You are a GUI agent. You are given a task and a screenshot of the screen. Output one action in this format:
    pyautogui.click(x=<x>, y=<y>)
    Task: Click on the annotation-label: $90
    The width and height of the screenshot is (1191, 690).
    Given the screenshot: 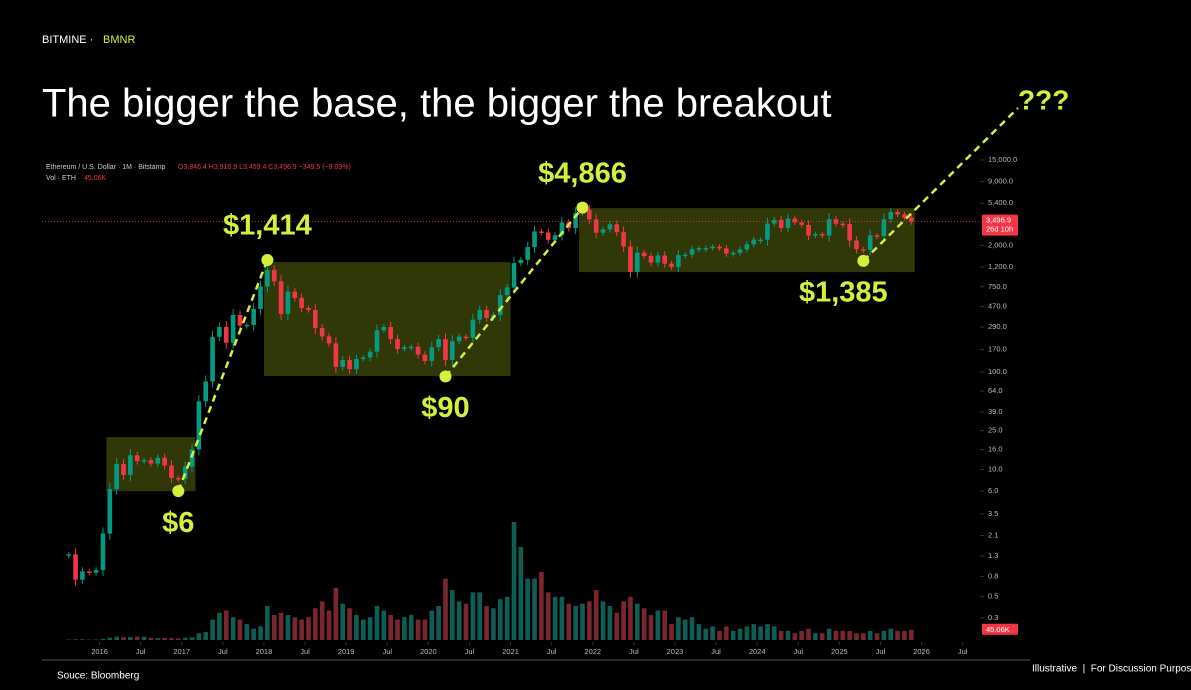 What is the action you would take?
    pyautogui.click(x=445, y=408)
    